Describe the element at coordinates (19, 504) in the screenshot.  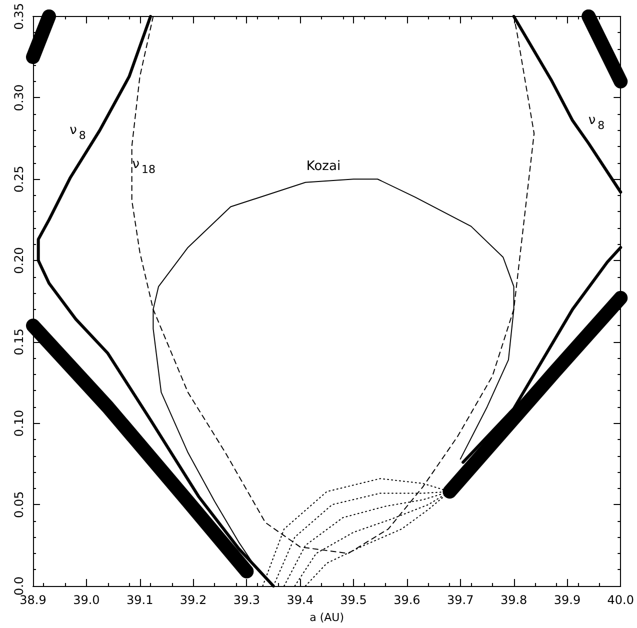
I see `y-tick-label: 0.05` at that location.